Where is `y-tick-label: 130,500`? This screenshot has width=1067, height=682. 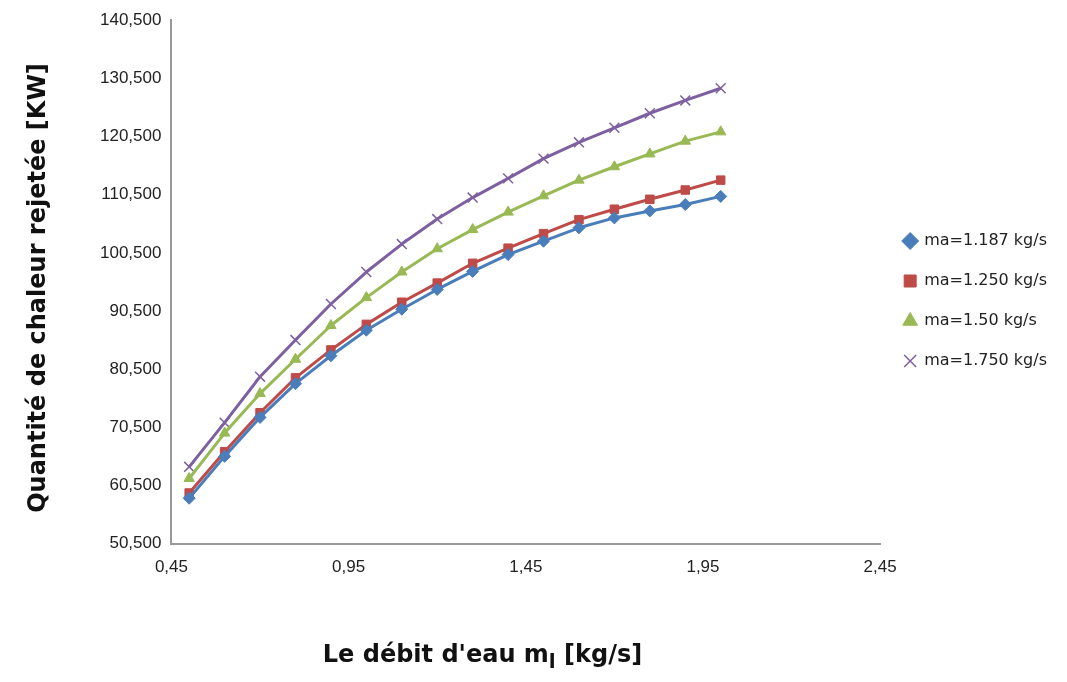 y-tick-label: 130,500 is located at coordinates (131, 78).